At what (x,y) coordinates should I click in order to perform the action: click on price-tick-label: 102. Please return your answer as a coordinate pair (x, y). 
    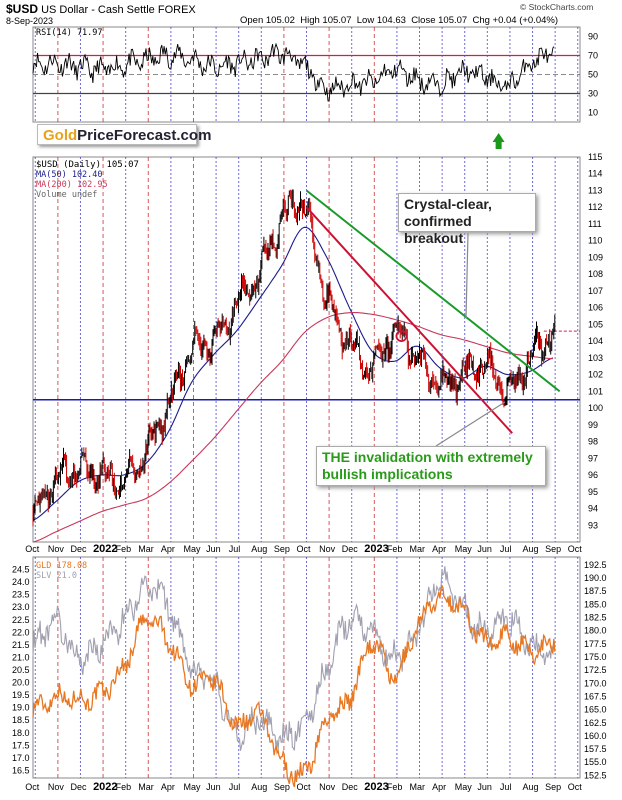
    Looking at the image, I should click on (595, 375).